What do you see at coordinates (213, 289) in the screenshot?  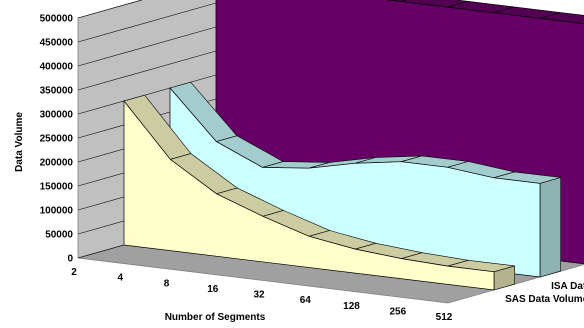 I see `x-tick-label: 16` at bounding box center [213, 289].